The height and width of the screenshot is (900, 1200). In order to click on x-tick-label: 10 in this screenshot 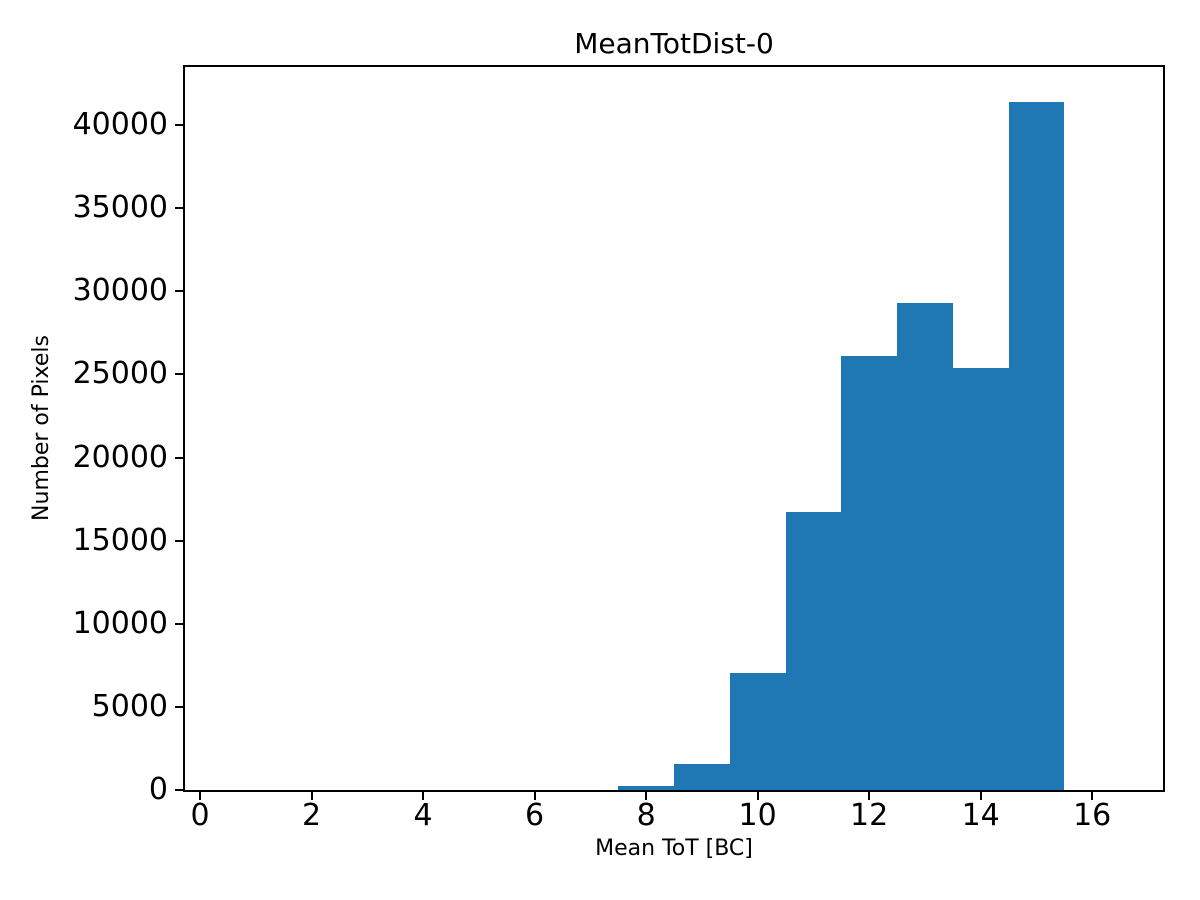, I will do `click(757, 815)`.